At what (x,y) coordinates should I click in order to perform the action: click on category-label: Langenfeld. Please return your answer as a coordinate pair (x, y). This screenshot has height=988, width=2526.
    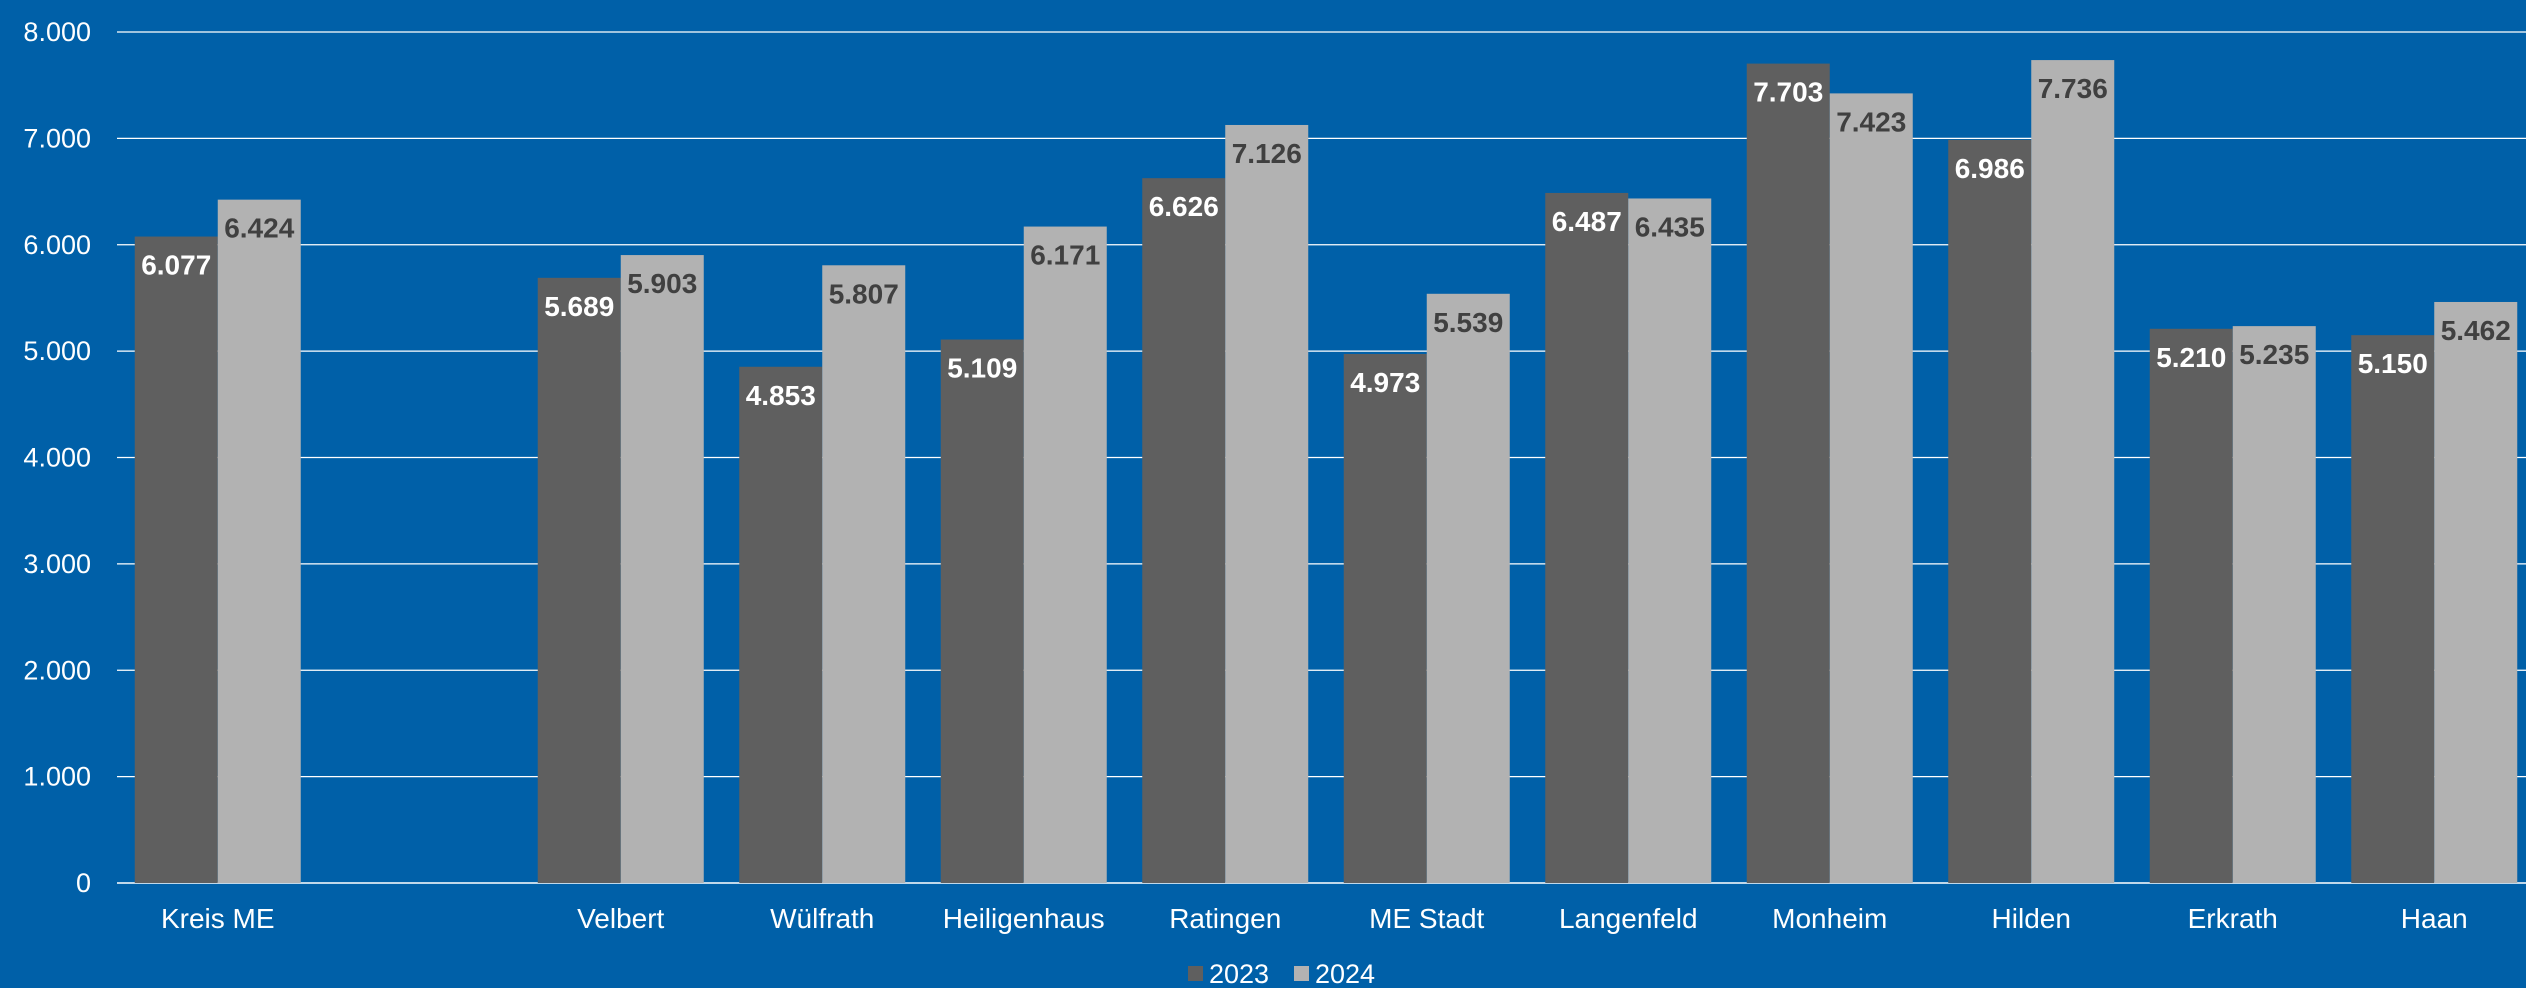
    Looking at the image, I should click on (1628, 918).